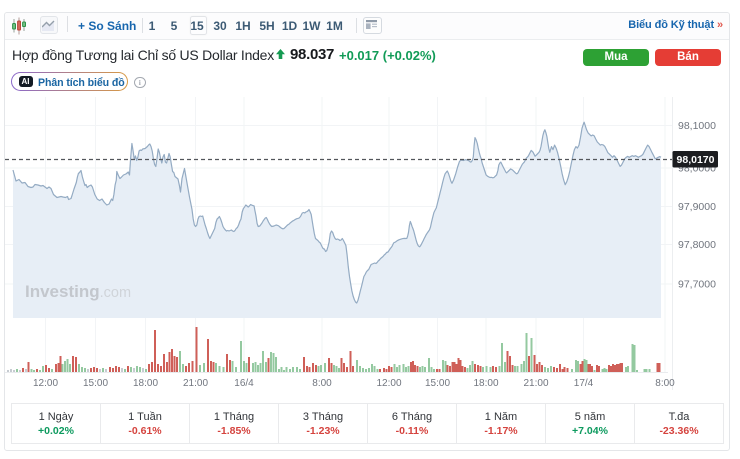 This screenshot has width=740, height=459. I want to click on svg-text: 17/4, so click(584, 383).